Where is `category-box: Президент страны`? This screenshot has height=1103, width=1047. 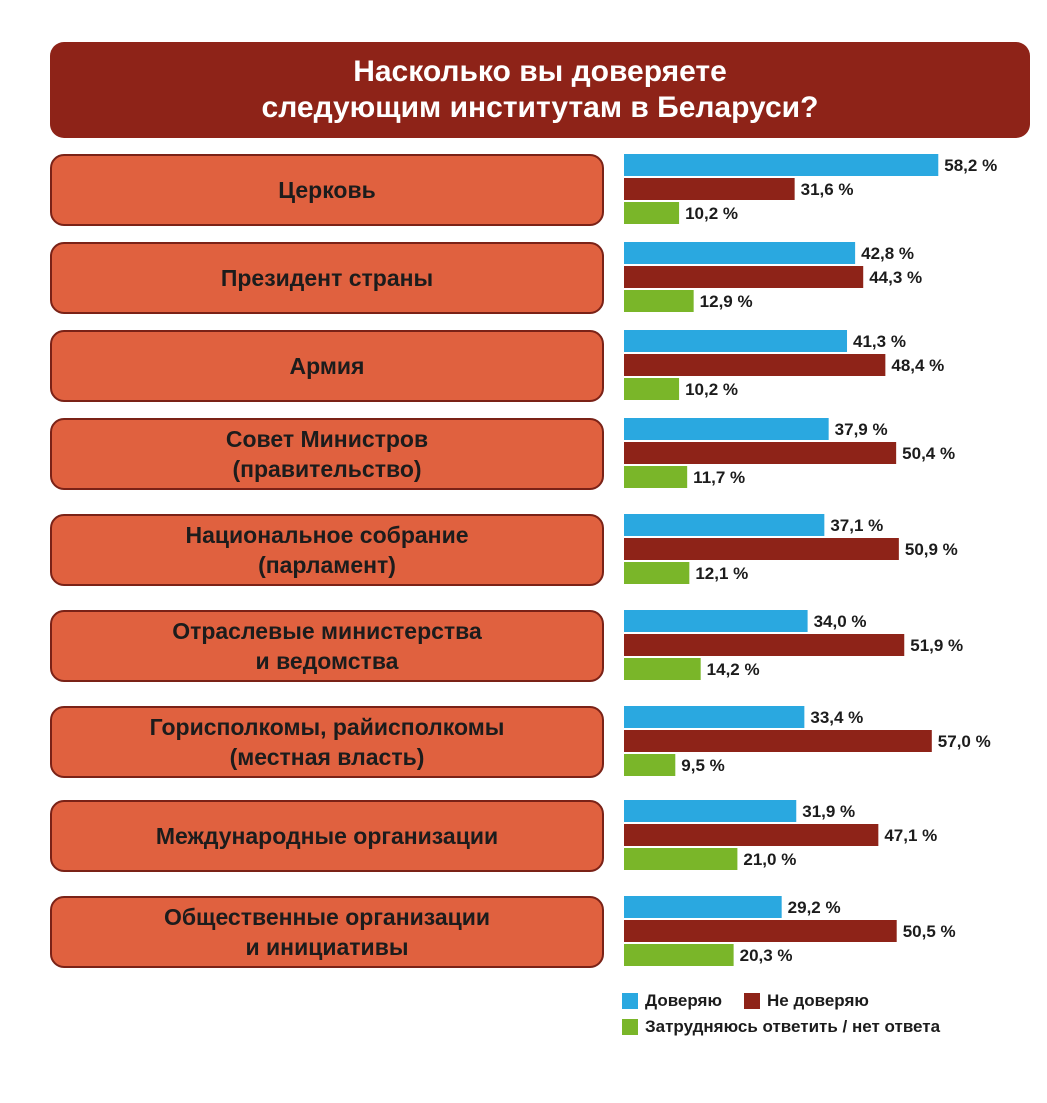
category-box: Президент страны is located at coordinates (327, 278).